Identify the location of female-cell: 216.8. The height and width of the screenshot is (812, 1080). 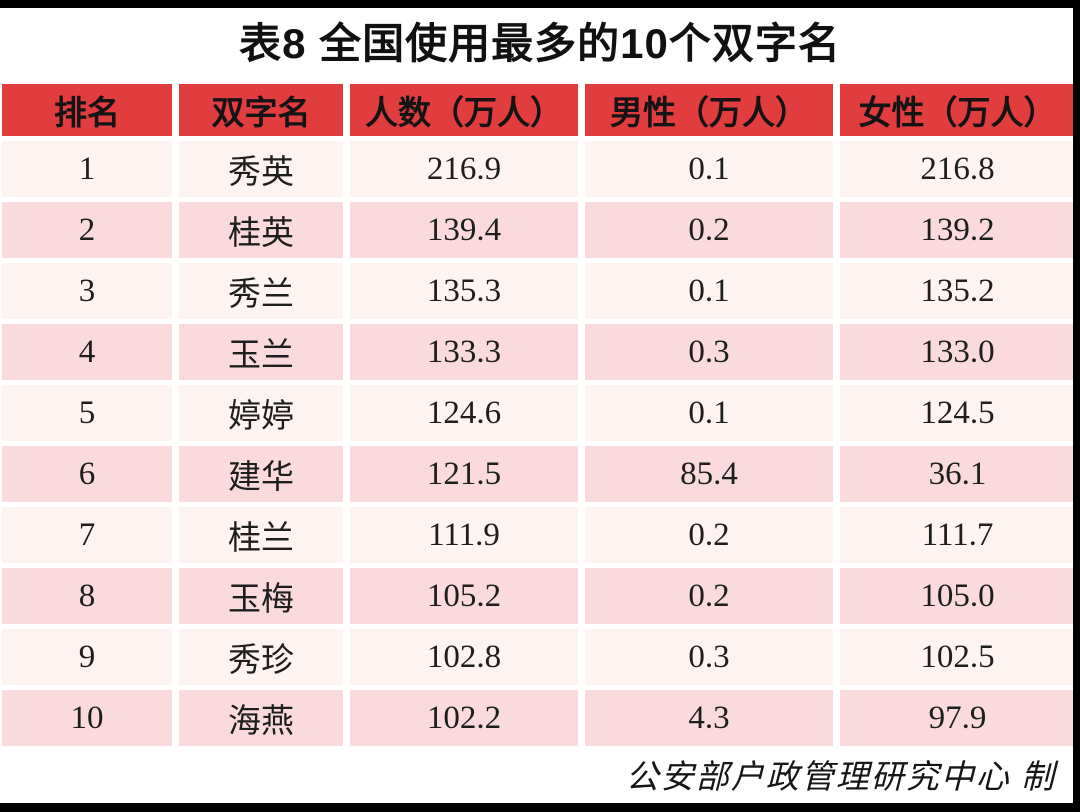
(957, 169).